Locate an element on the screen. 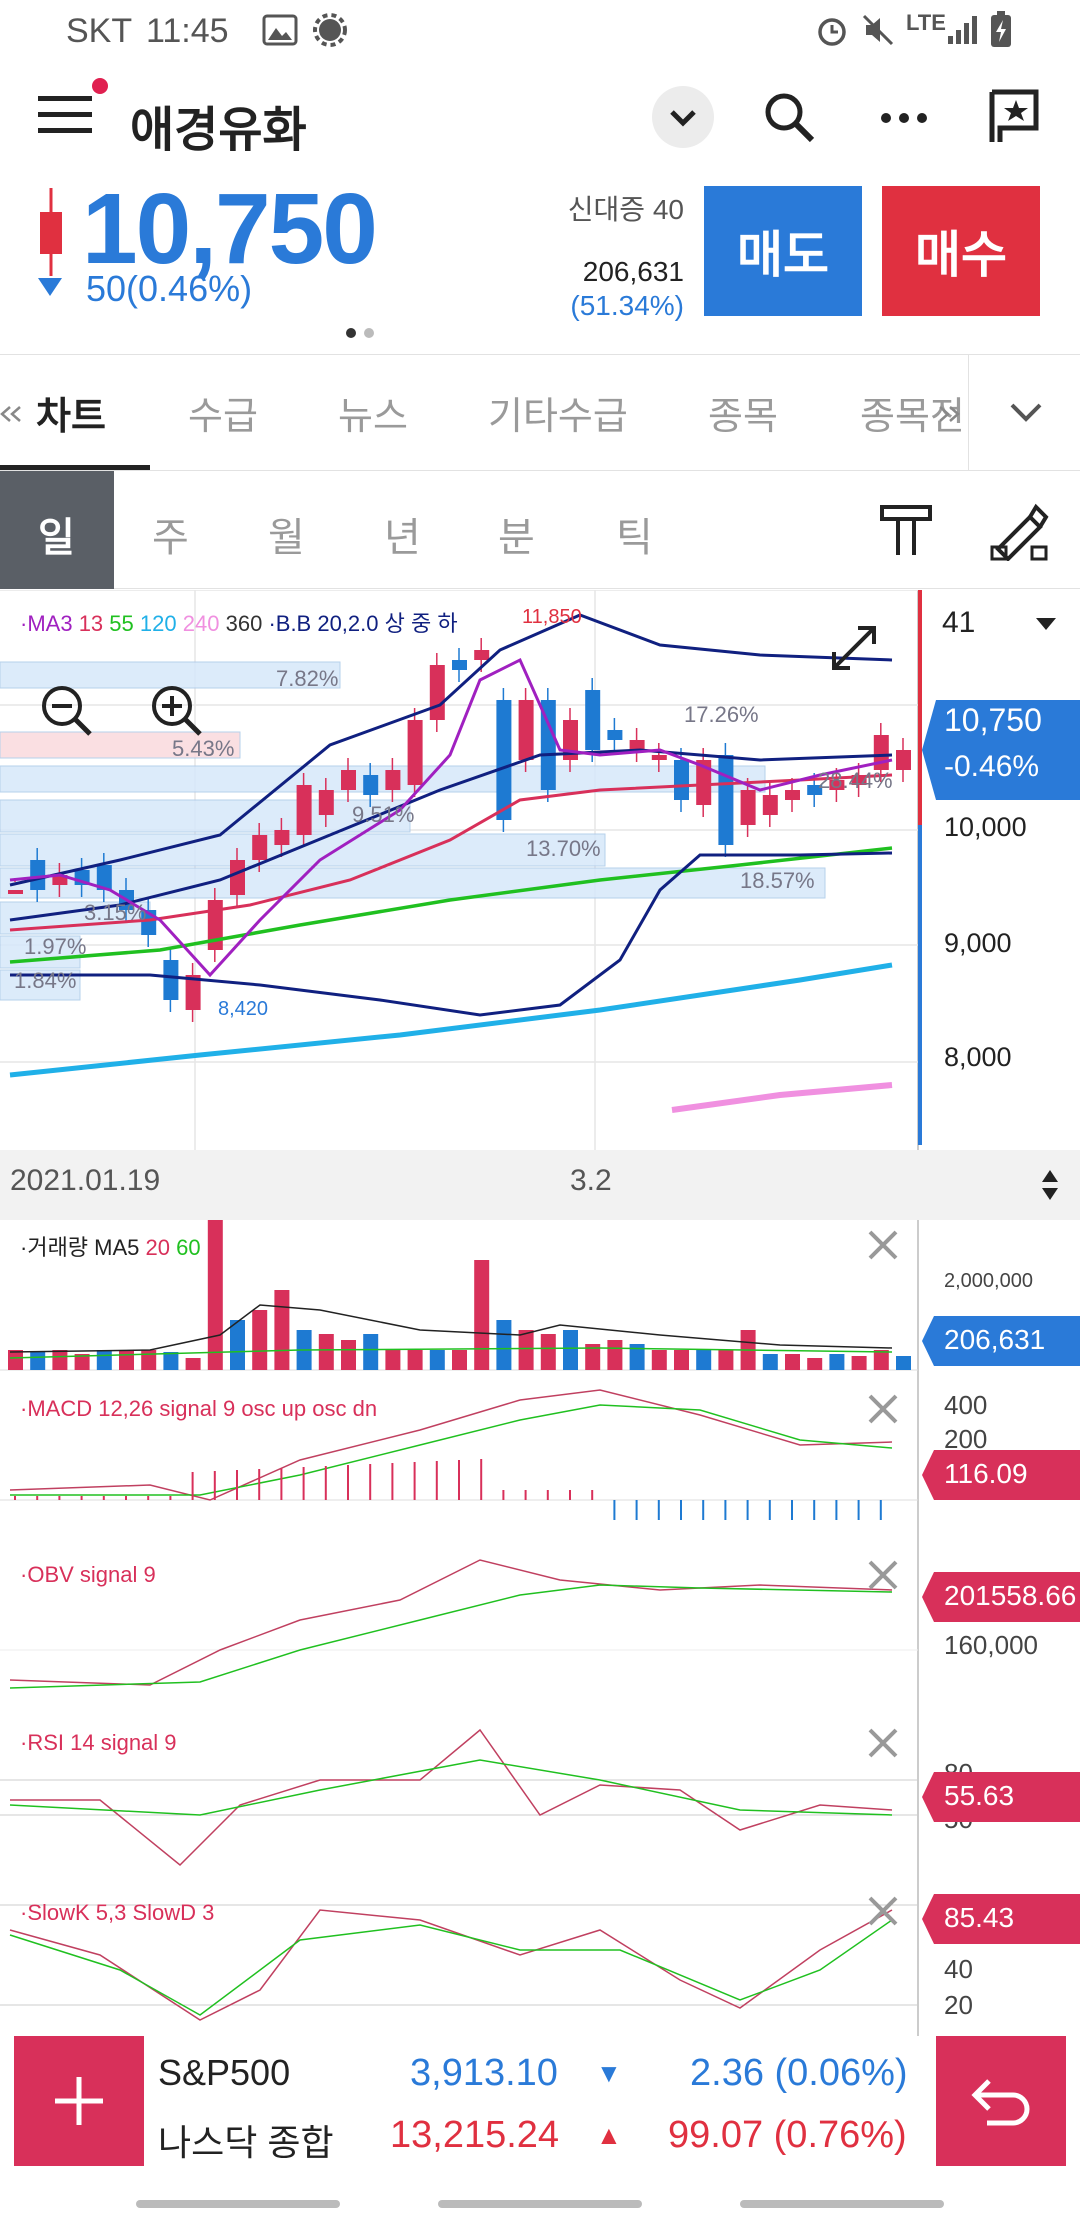 This screenshot has height=2220, width=1080. tab-supply: 수급 is located at coordinates (223, 417).